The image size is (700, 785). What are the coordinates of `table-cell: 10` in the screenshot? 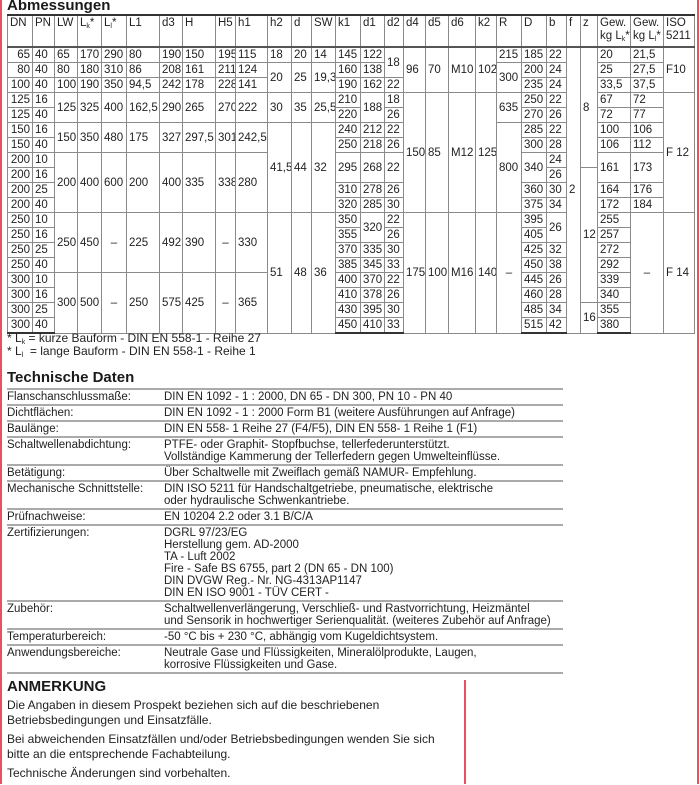 It's located at (43, 220).